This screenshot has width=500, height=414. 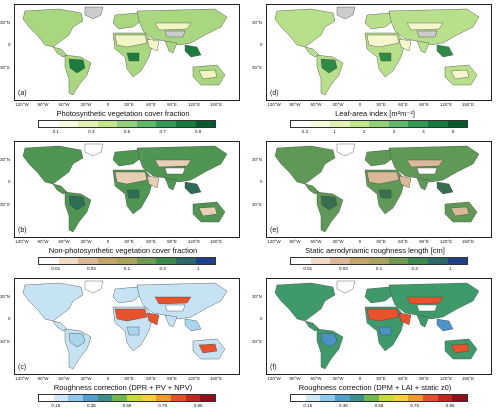 What do you see at coordinates (450, 268) in the screenshot?
I see `colorbar-tick-label: 1` at bounding box center [450, 268].